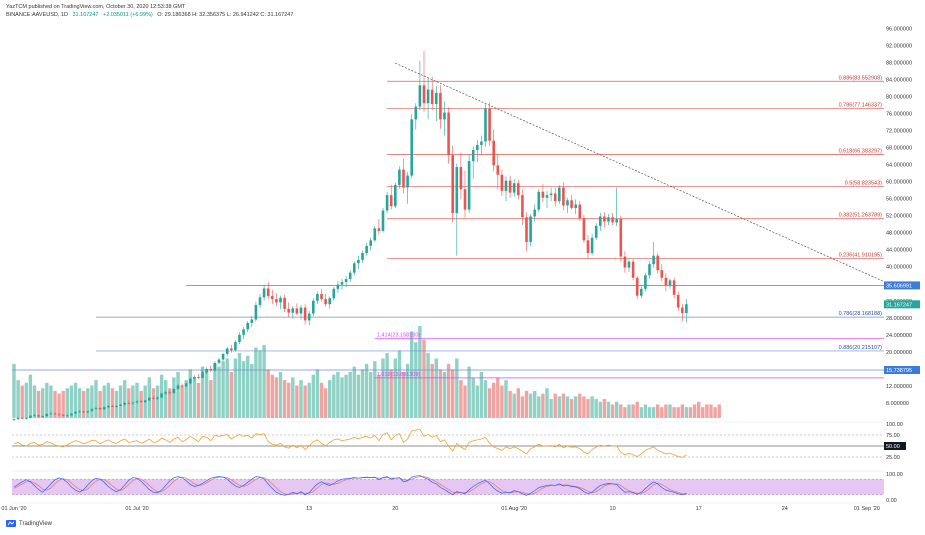  Describe the element at coordinates (893, 436) in the screenshot. I see `rsi-axis-tick: 75.00` at that location.